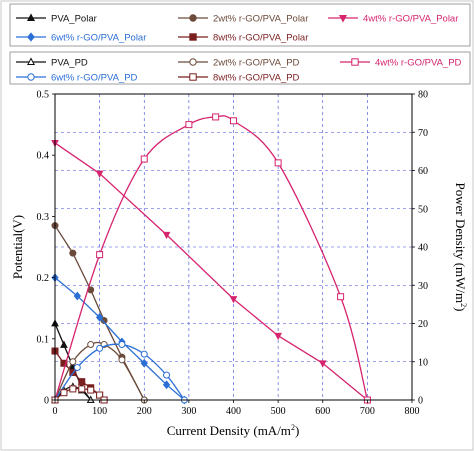  Describe the element at coordinates (119, 372) in the screenshot. I see `series-6wt-r-go-pva-pd` at that location.